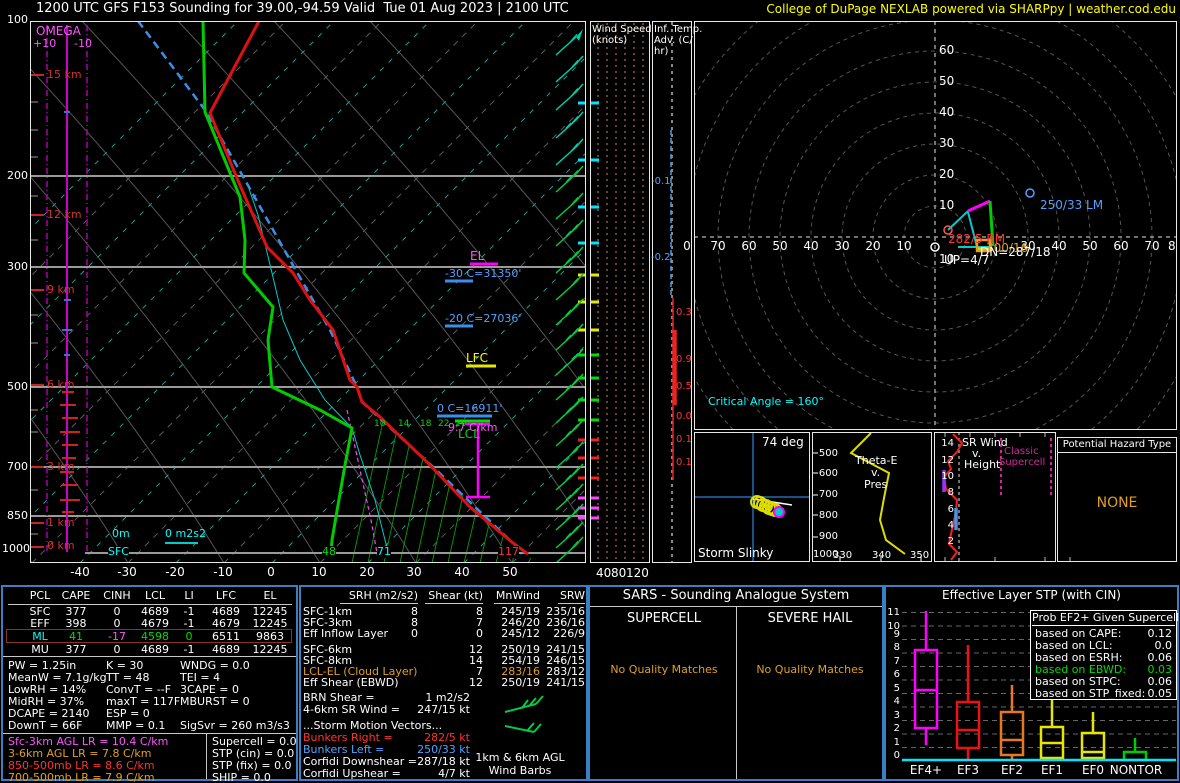  Describe the element at coordinates (404, 424) in the screenshot. I see `mixing-ratio-label: 14` at that location.